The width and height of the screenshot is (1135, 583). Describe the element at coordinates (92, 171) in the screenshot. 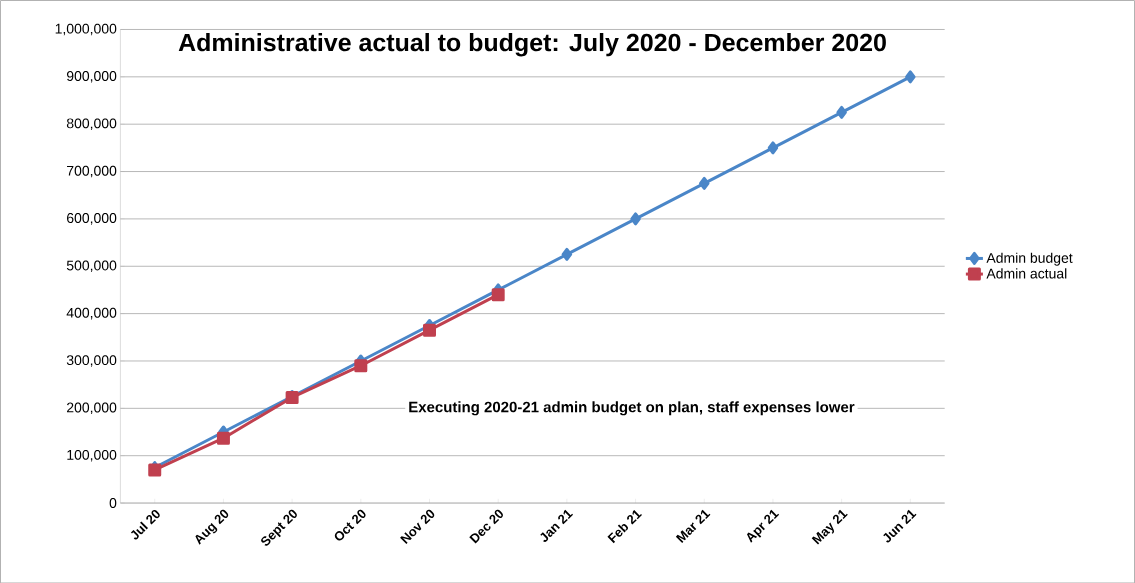

I see `y-tick-label: 700,000` at that location.